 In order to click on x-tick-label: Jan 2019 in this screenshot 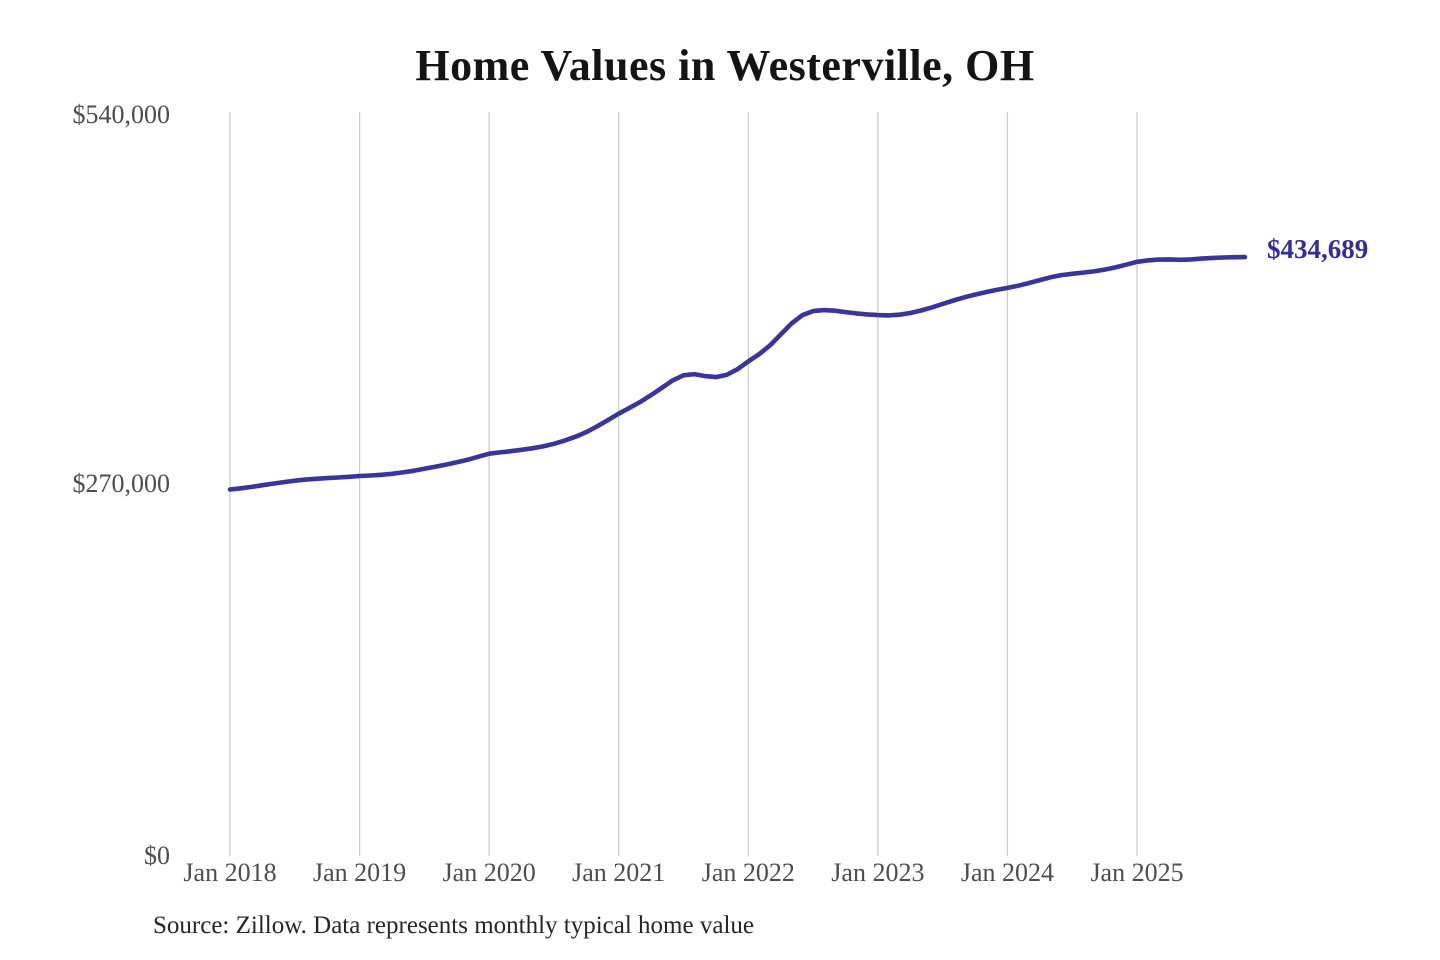, I will do `click(359, 872)`.